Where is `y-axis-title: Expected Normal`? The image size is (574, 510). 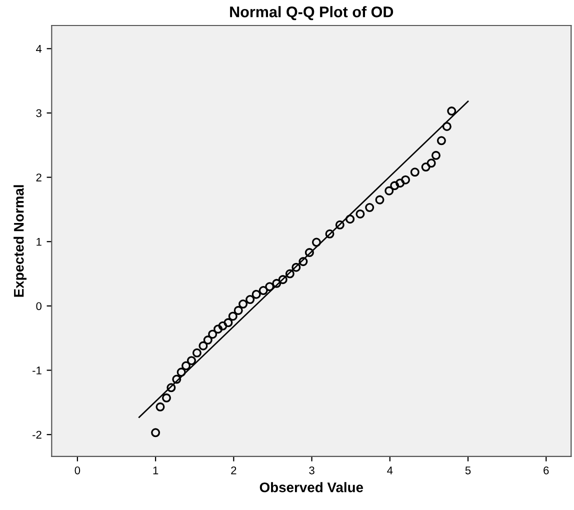
y-axis-title: Expected Normal is located at coordinates (20, 241).